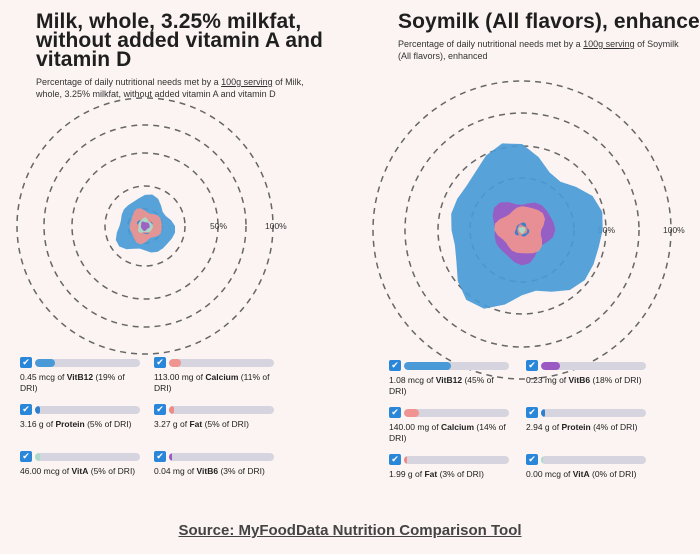  I want to click on nutrient-dri: (19% of DRI), so click(72, 382).